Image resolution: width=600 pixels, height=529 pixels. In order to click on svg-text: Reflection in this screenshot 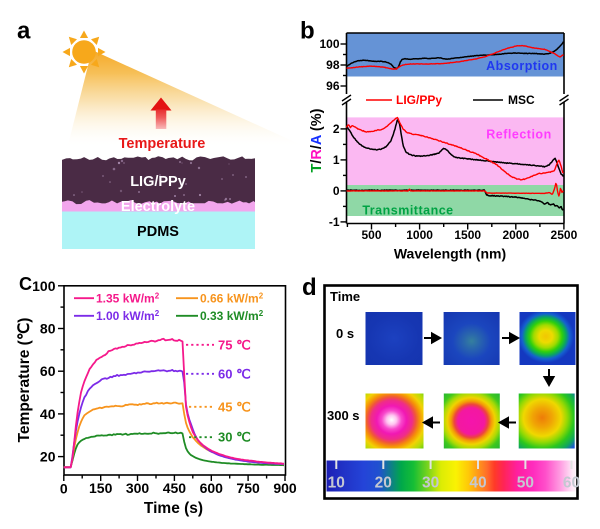, I will do `click(518, 135)`.